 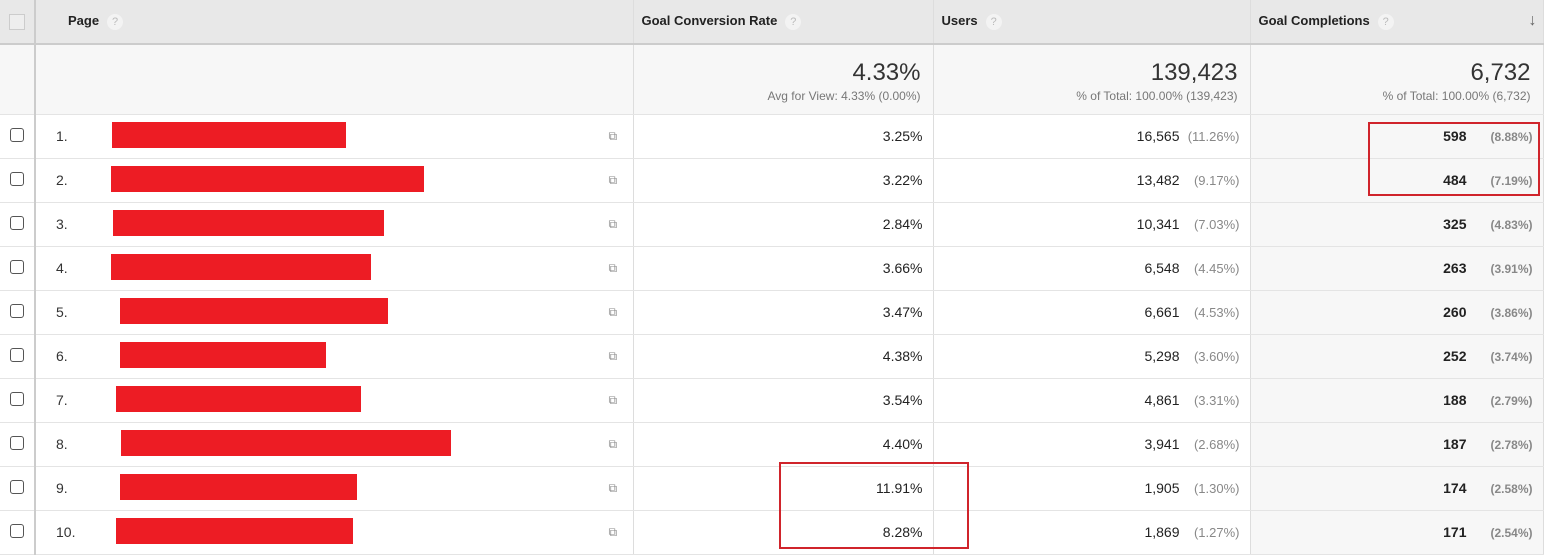 I want to click on goal-completions-cell: 260 (3.86%), so click(x=1397, y=312).